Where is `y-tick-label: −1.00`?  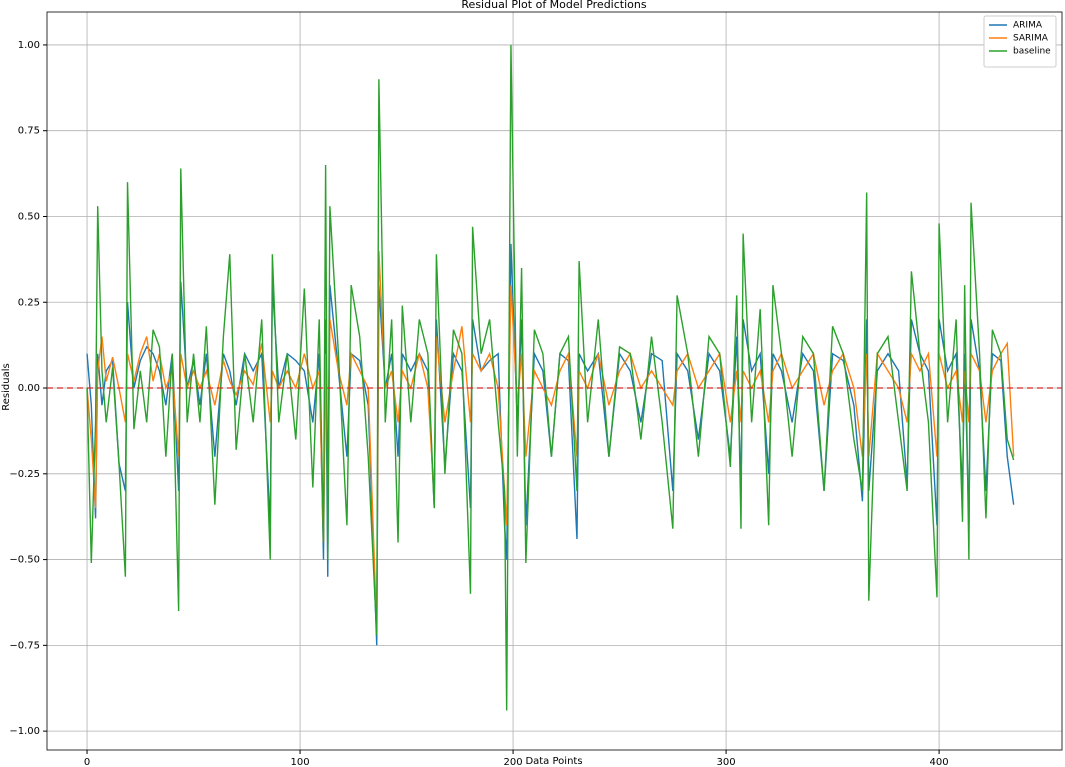
y-tick-label: −1.00 is located at coordinates (24, 731).